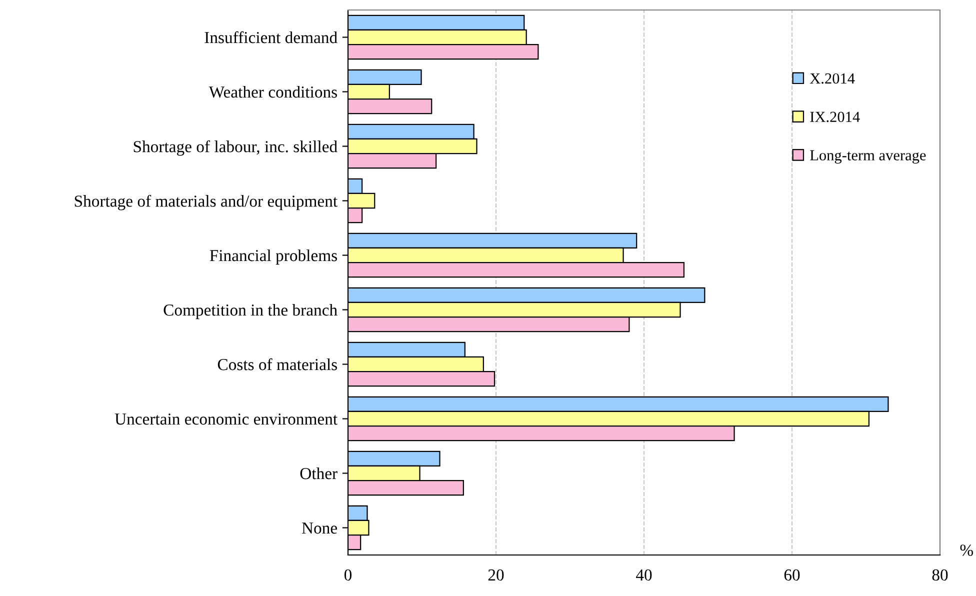 The height and width of the screenshot is (596, 976). Describe the element at coordinates (940, 575) in the screenshot. I see `x-tick-label: 80` at that location.